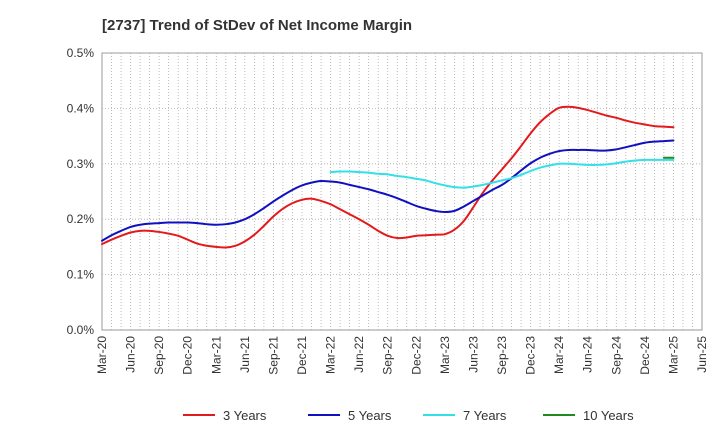  Describe the element at coordinates (81, 108) in the screenshot. I see `y-tick-label: 0.4%` at that location.